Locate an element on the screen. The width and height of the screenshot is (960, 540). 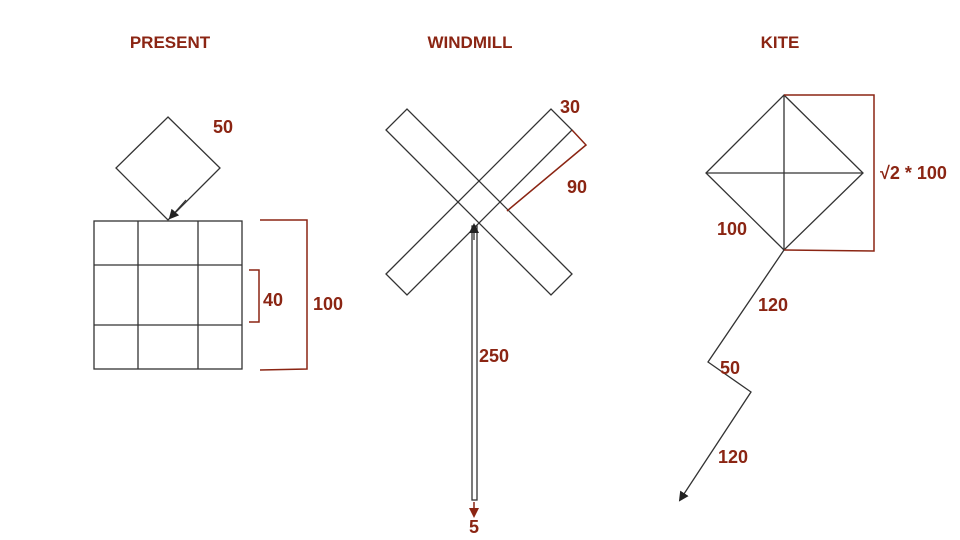
present-inner-box-label: 40 is located at coordinates (273, 300).